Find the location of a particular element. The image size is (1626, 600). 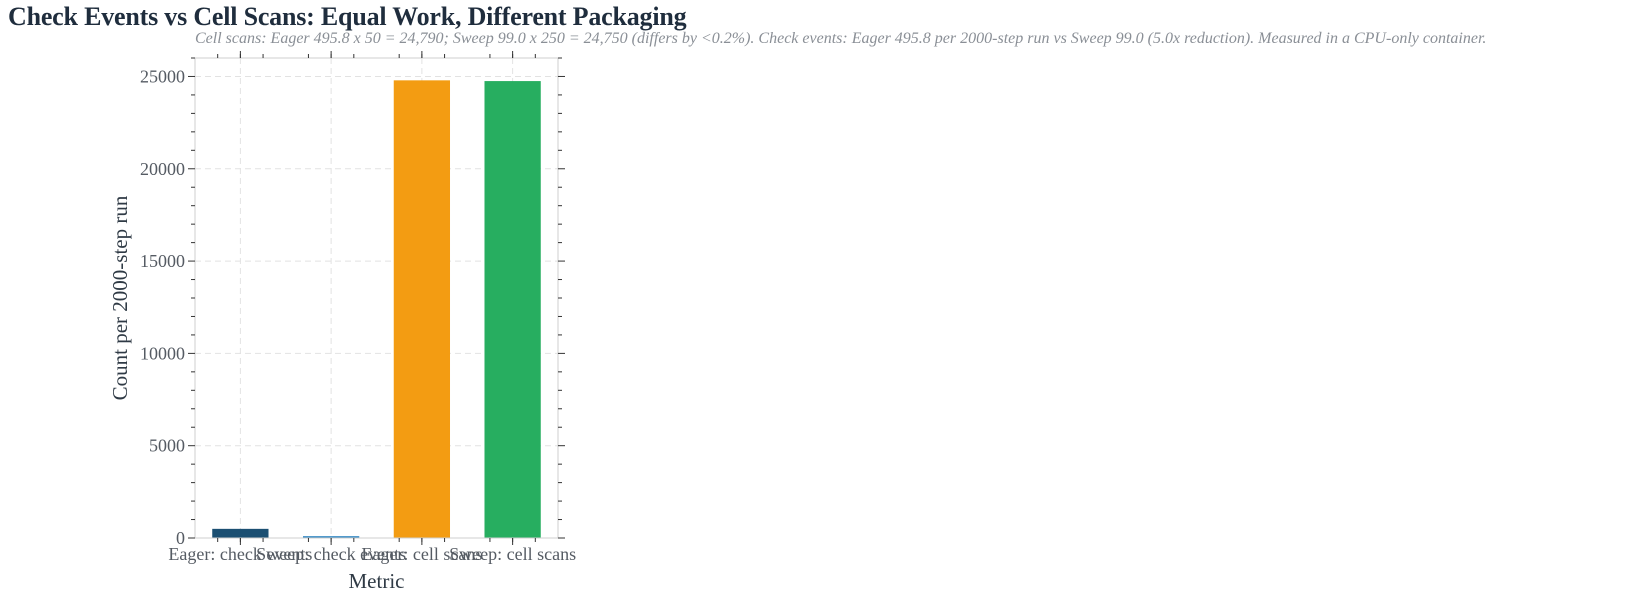

x-tick-label: Eager: check events is located at coordinates (240, 554).